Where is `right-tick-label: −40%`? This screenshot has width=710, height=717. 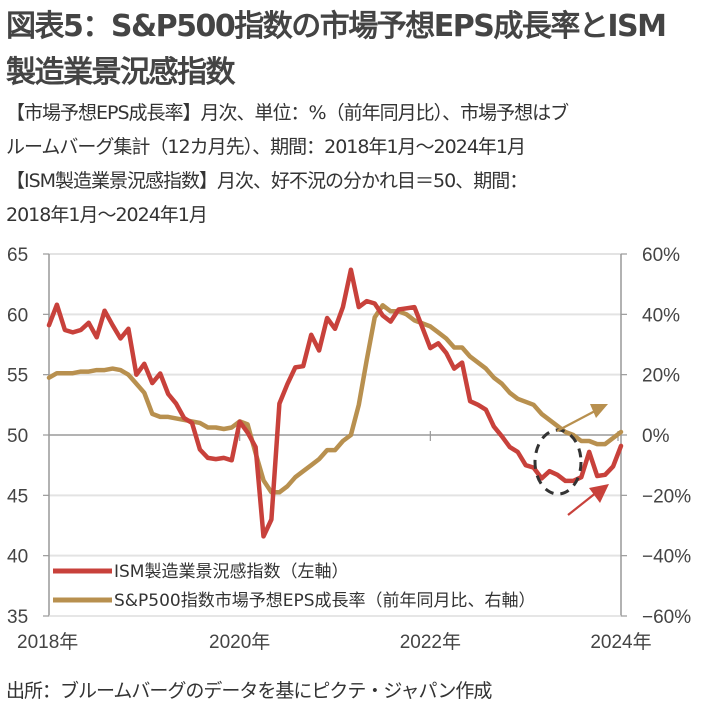 right-tick-label: −40% is located at coordinates (666, 557).